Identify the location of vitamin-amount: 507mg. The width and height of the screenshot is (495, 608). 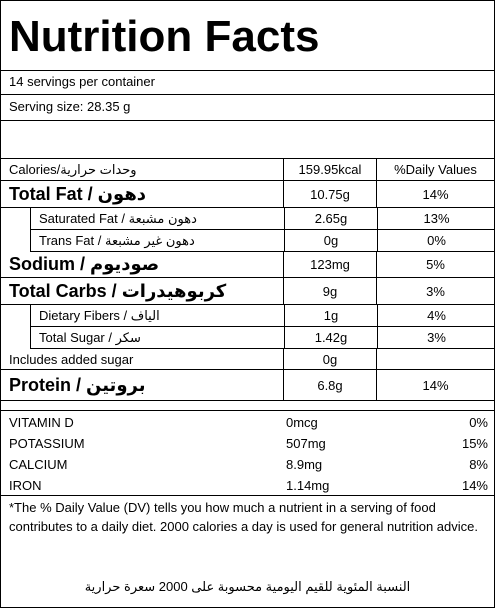
(306, 443).